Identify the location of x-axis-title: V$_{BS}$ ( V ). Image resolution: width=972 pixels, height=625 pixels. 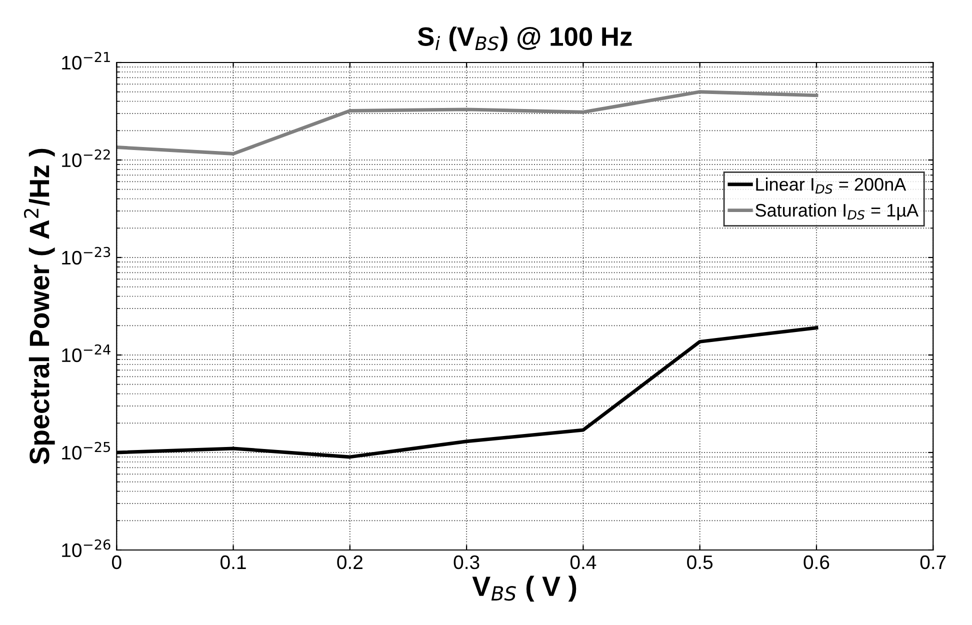
(524, 589).